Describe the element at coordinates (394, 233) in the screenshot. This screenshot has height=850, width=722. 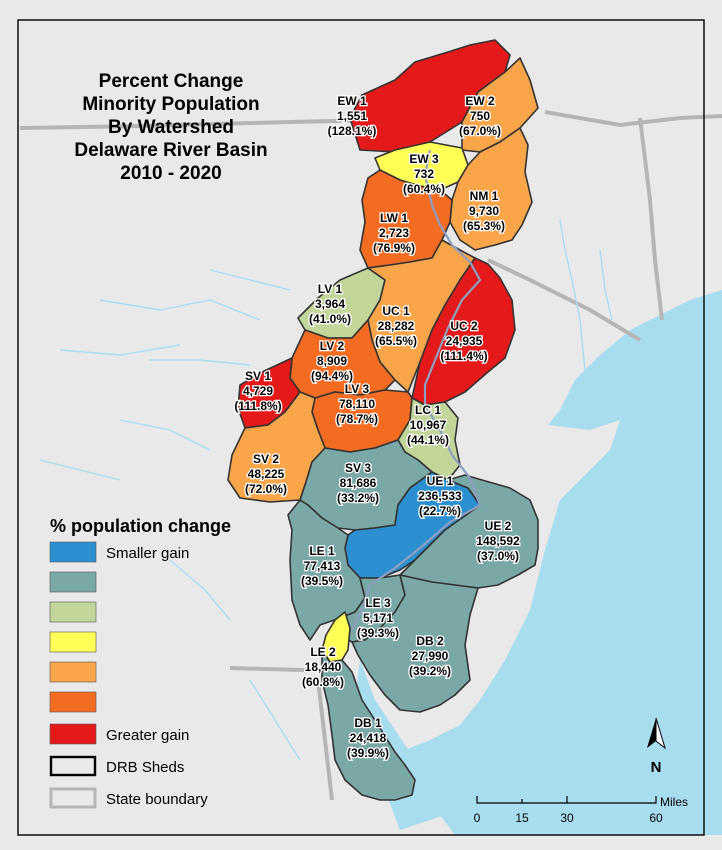
I see `label-lw1: LW 12,723(76.9%)` at that location.